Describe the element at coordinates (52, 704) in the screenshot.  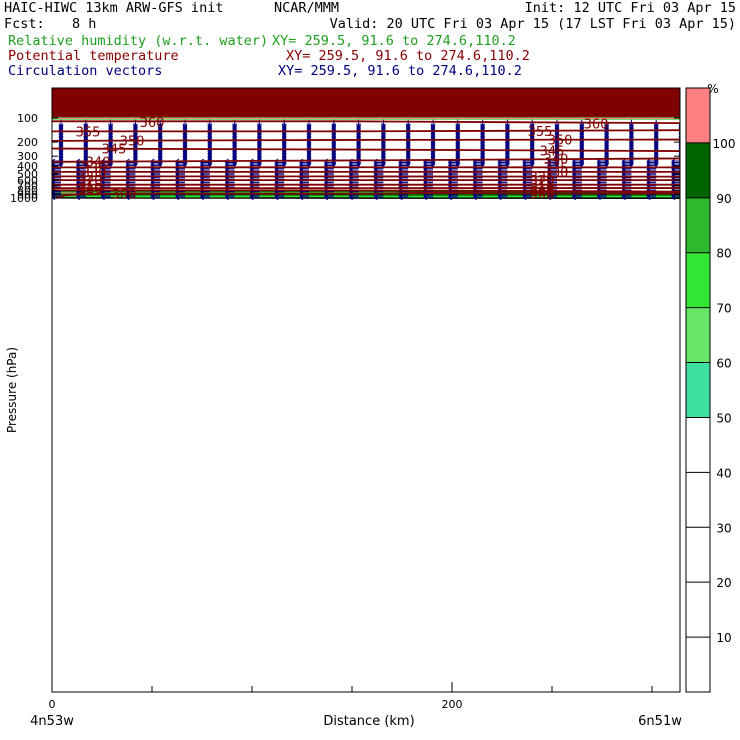
I see `x-tick-label: 0` at that location.